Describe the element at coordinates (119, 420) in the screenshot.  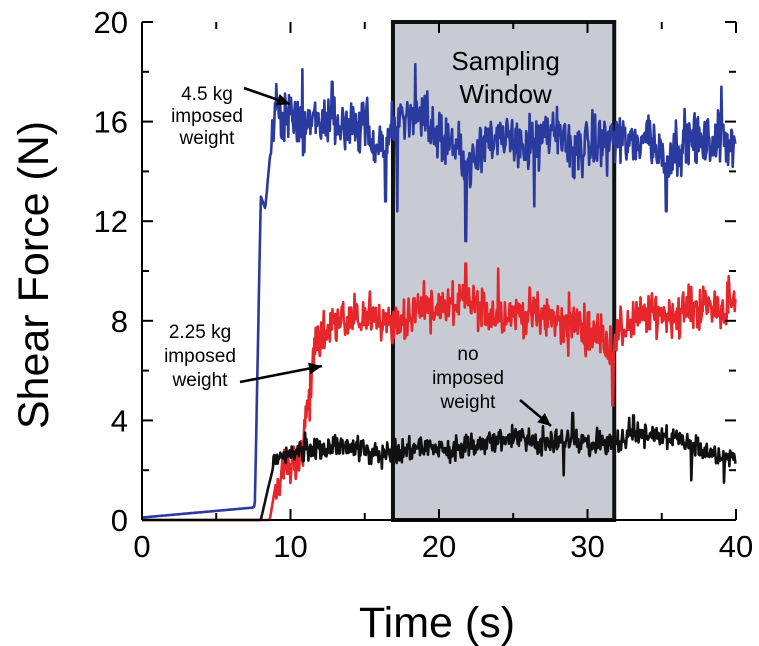
I see `y-tick-label: 4` at that location.